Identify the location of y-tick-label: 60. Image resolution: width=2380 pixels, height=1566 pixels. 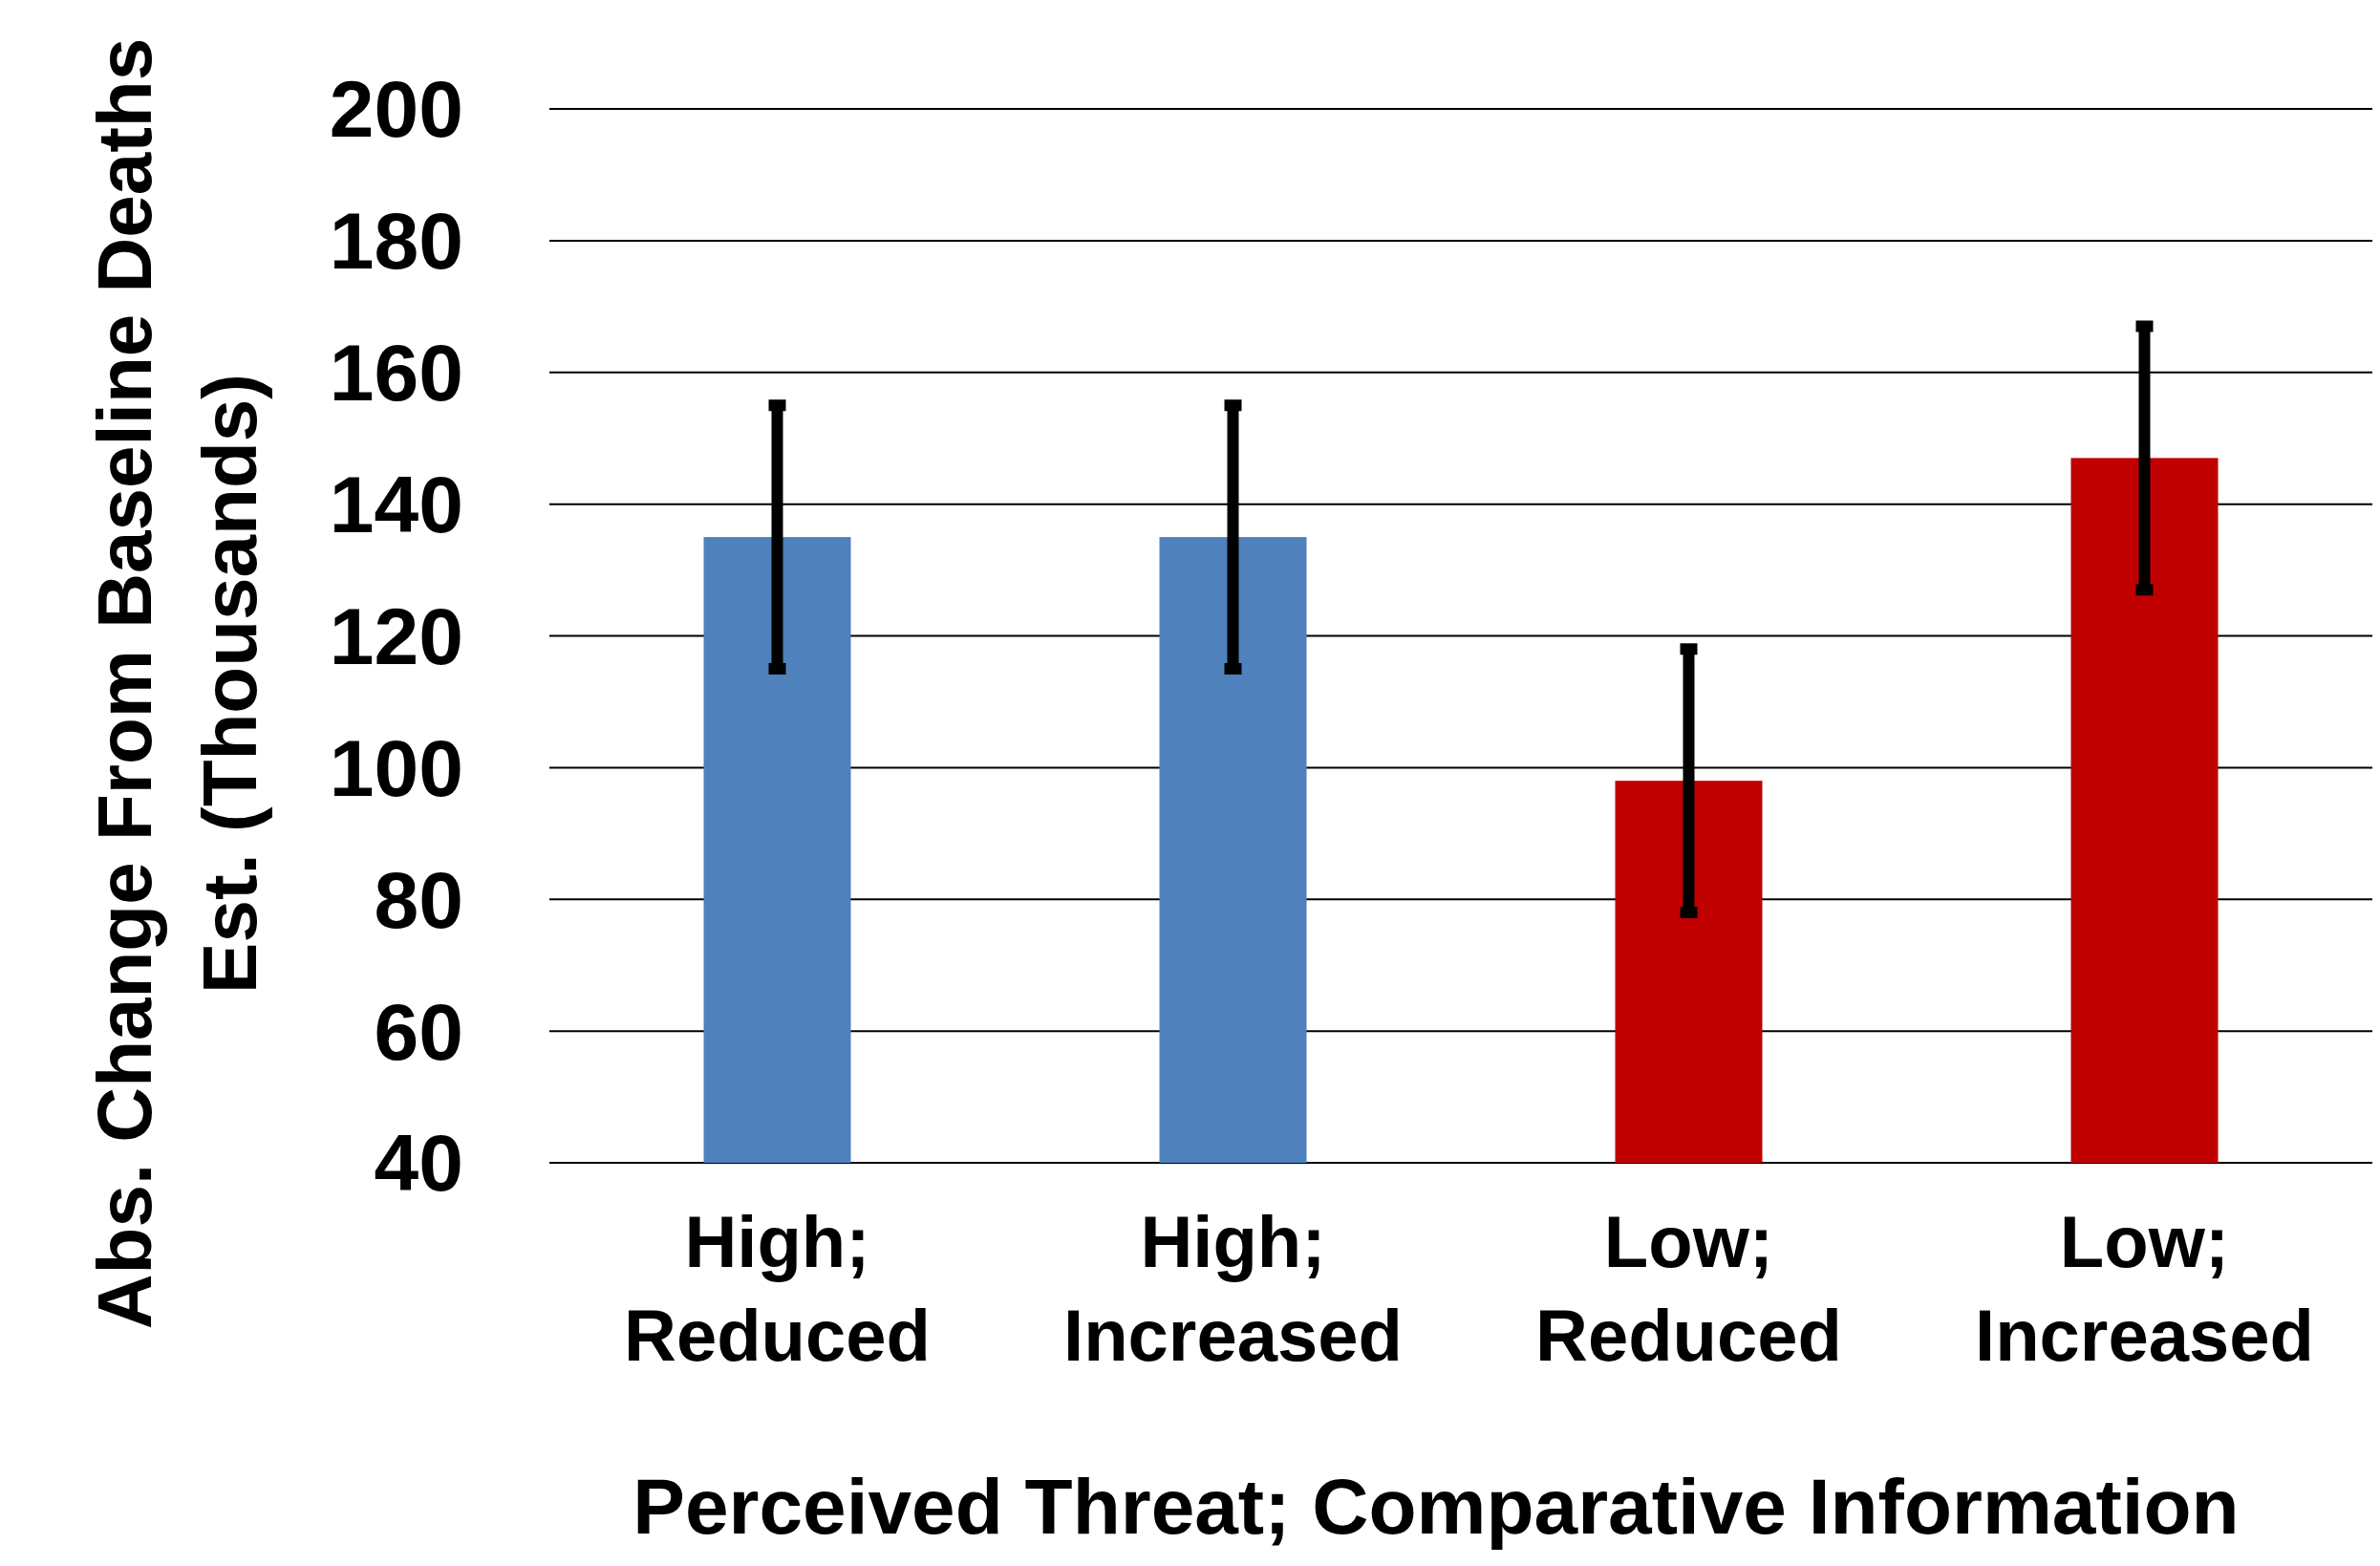
(419, 1031).